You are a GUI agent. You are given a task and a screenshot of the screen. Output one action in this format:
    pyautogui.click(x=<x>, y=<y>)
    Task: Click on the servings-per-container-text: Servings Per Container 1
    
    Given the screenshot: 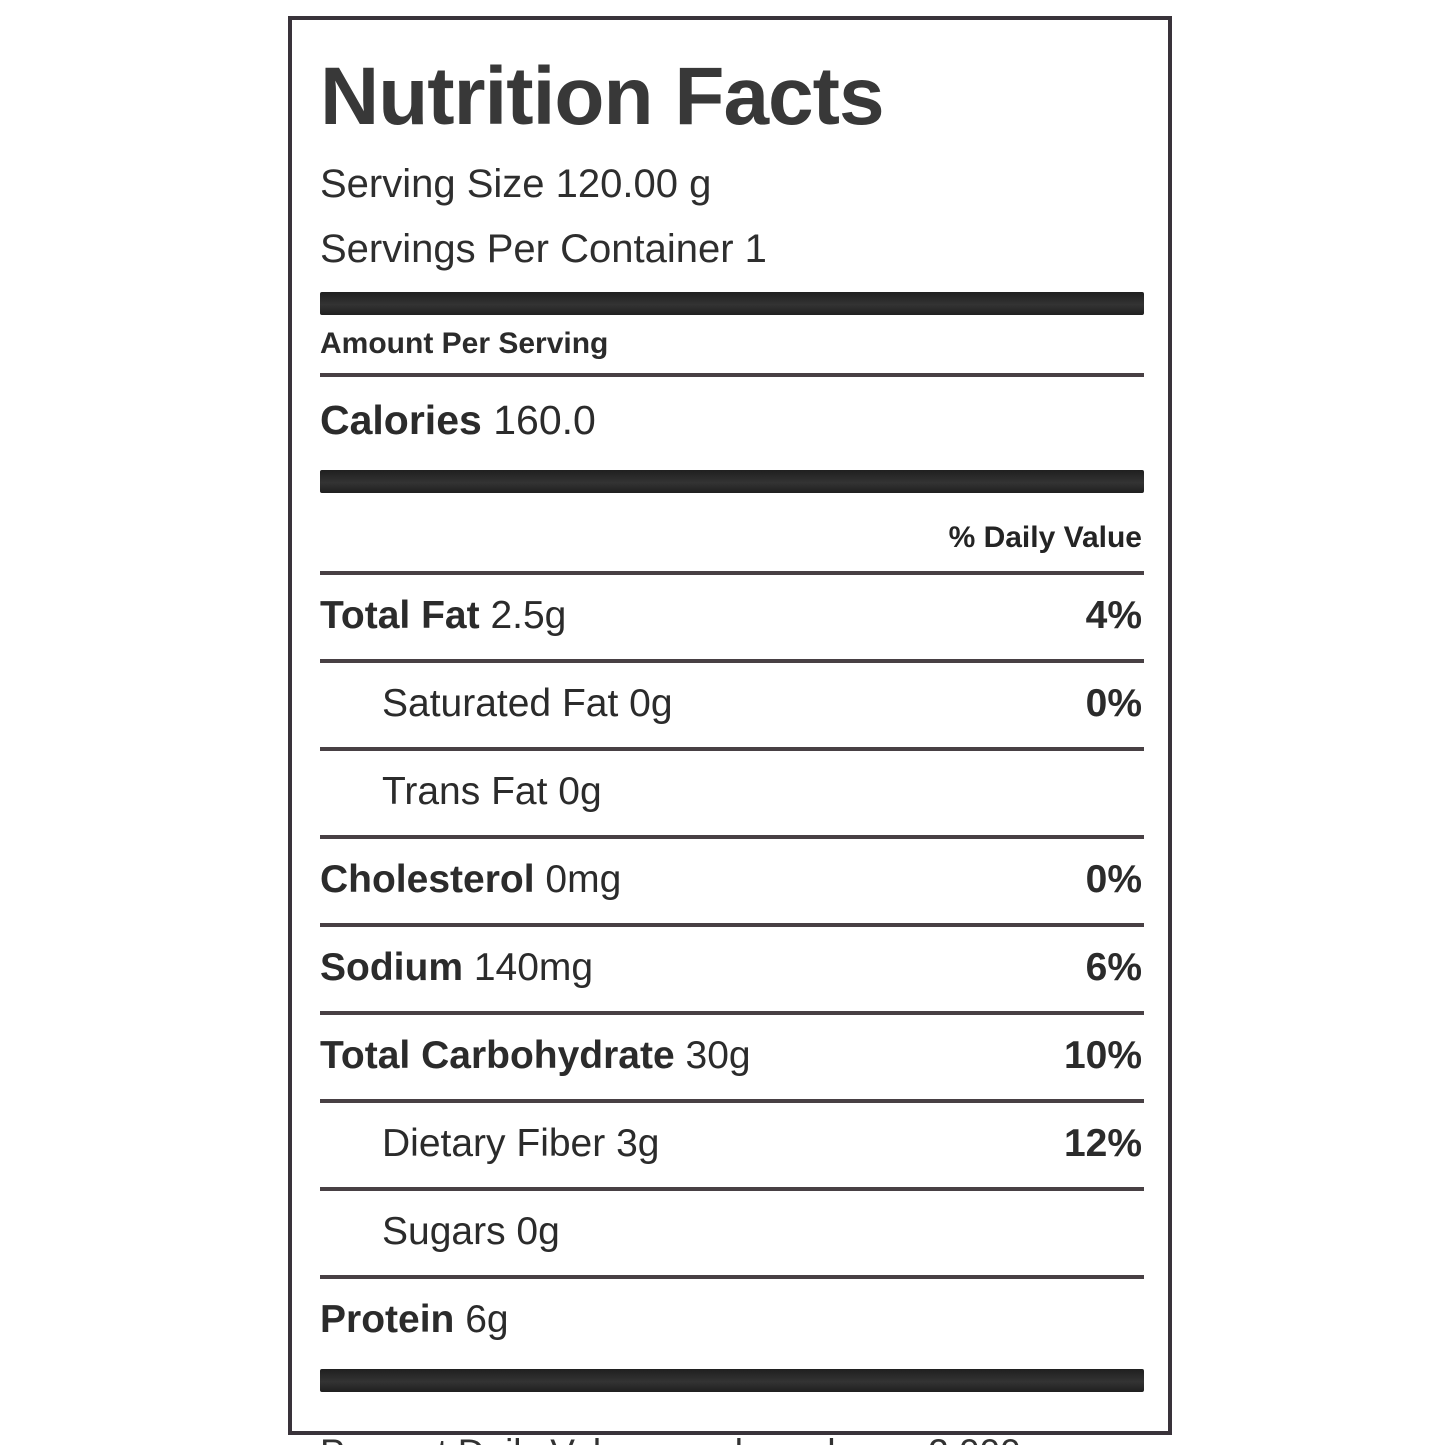 What is the action you would take?
    pyautogui.click(x=543, y=249)
    